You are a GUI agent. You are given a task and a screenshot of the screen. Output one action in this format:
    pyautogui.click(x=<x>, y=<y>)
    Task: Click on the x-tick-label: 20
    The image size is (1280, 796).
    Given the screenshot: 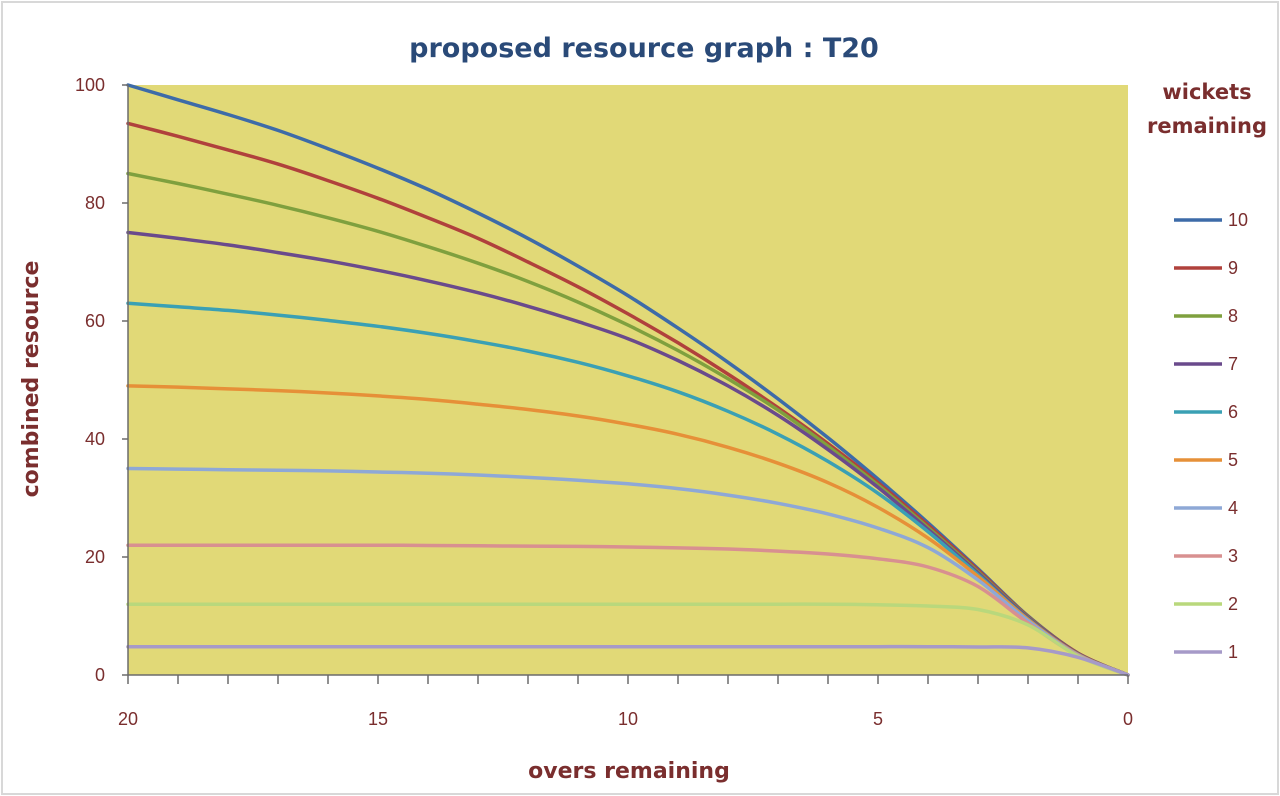 What is the action you would take?
    pyautogui.click(x=128, y=719)
    